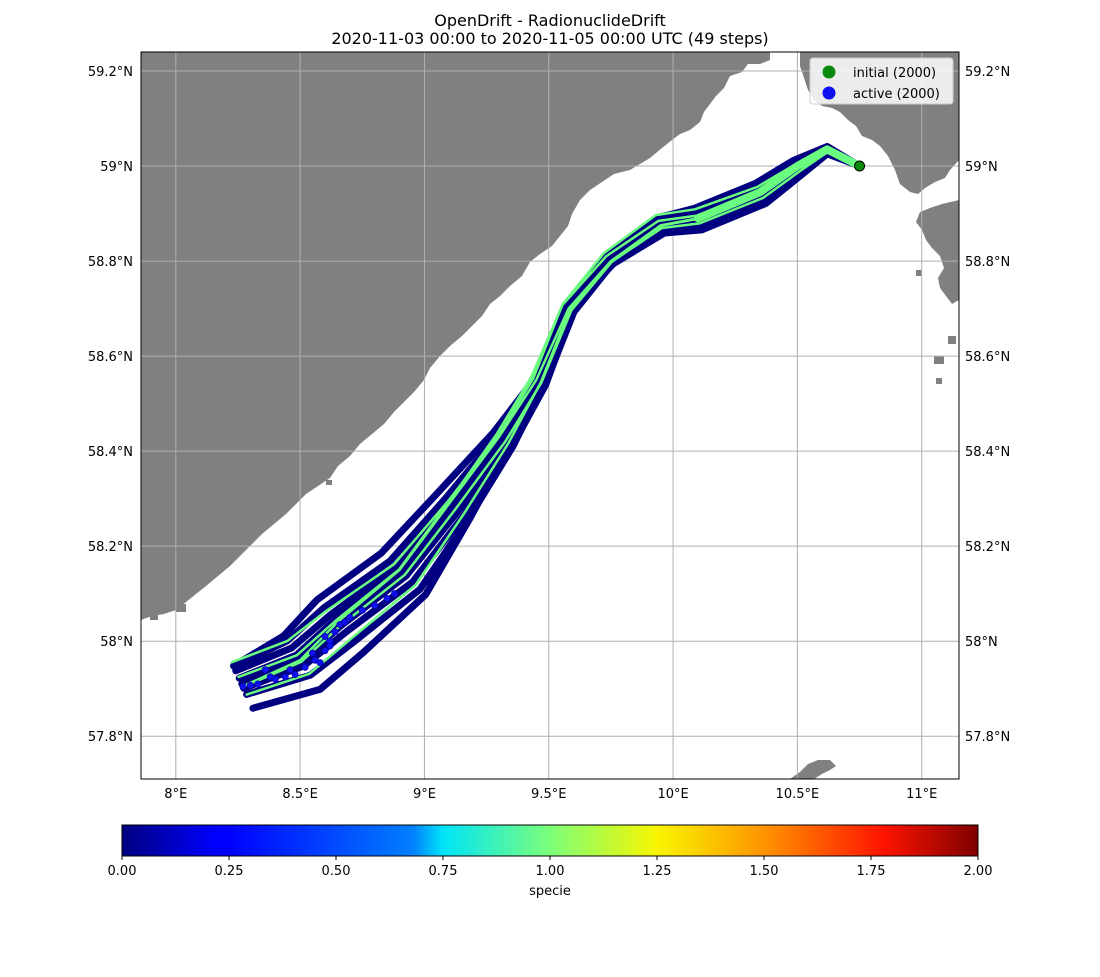 The image size is (1100, 977). I want to click on legend-box, so click(881, 81).